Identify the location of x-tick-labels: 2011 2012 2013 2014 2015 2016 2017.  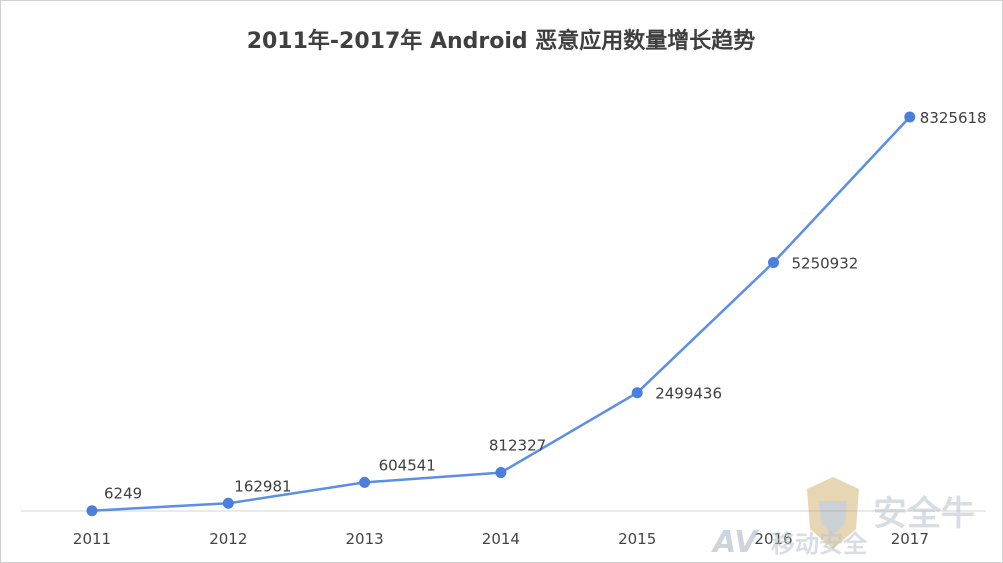
(501, 539).